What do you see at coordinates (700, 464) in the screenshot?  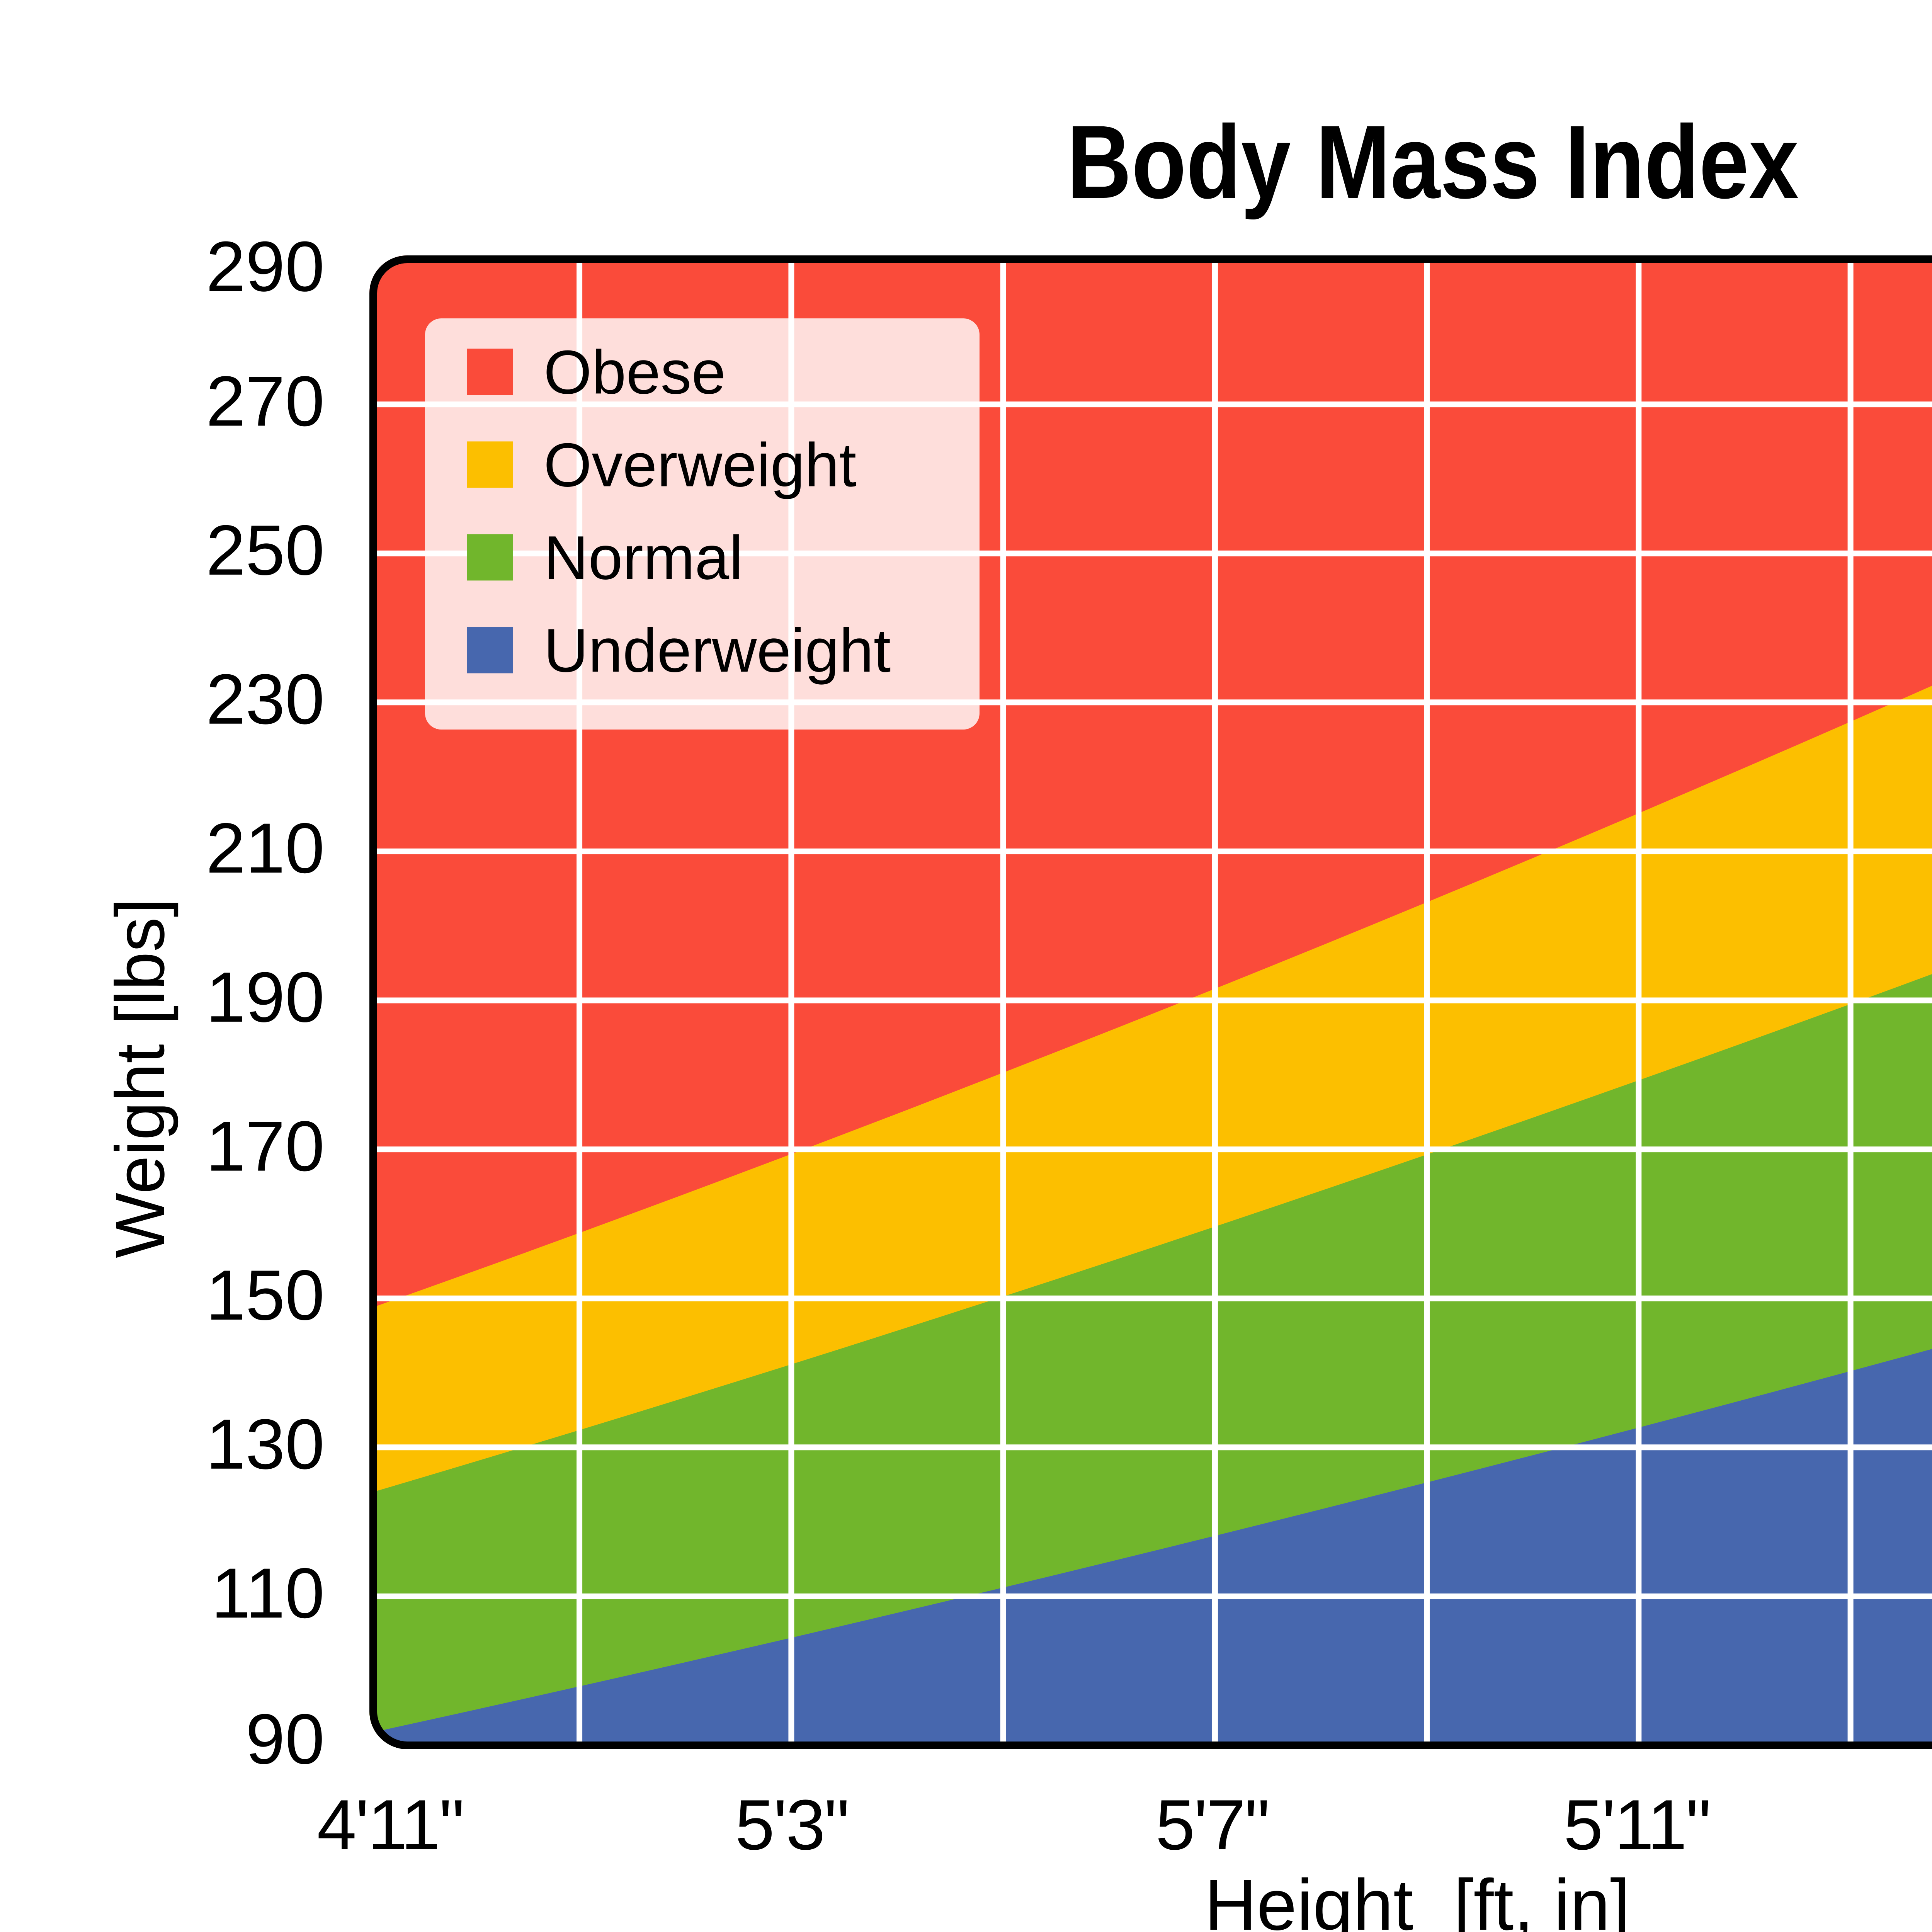 I see `svg-text: Overweight` at bounding box center [700, 464].